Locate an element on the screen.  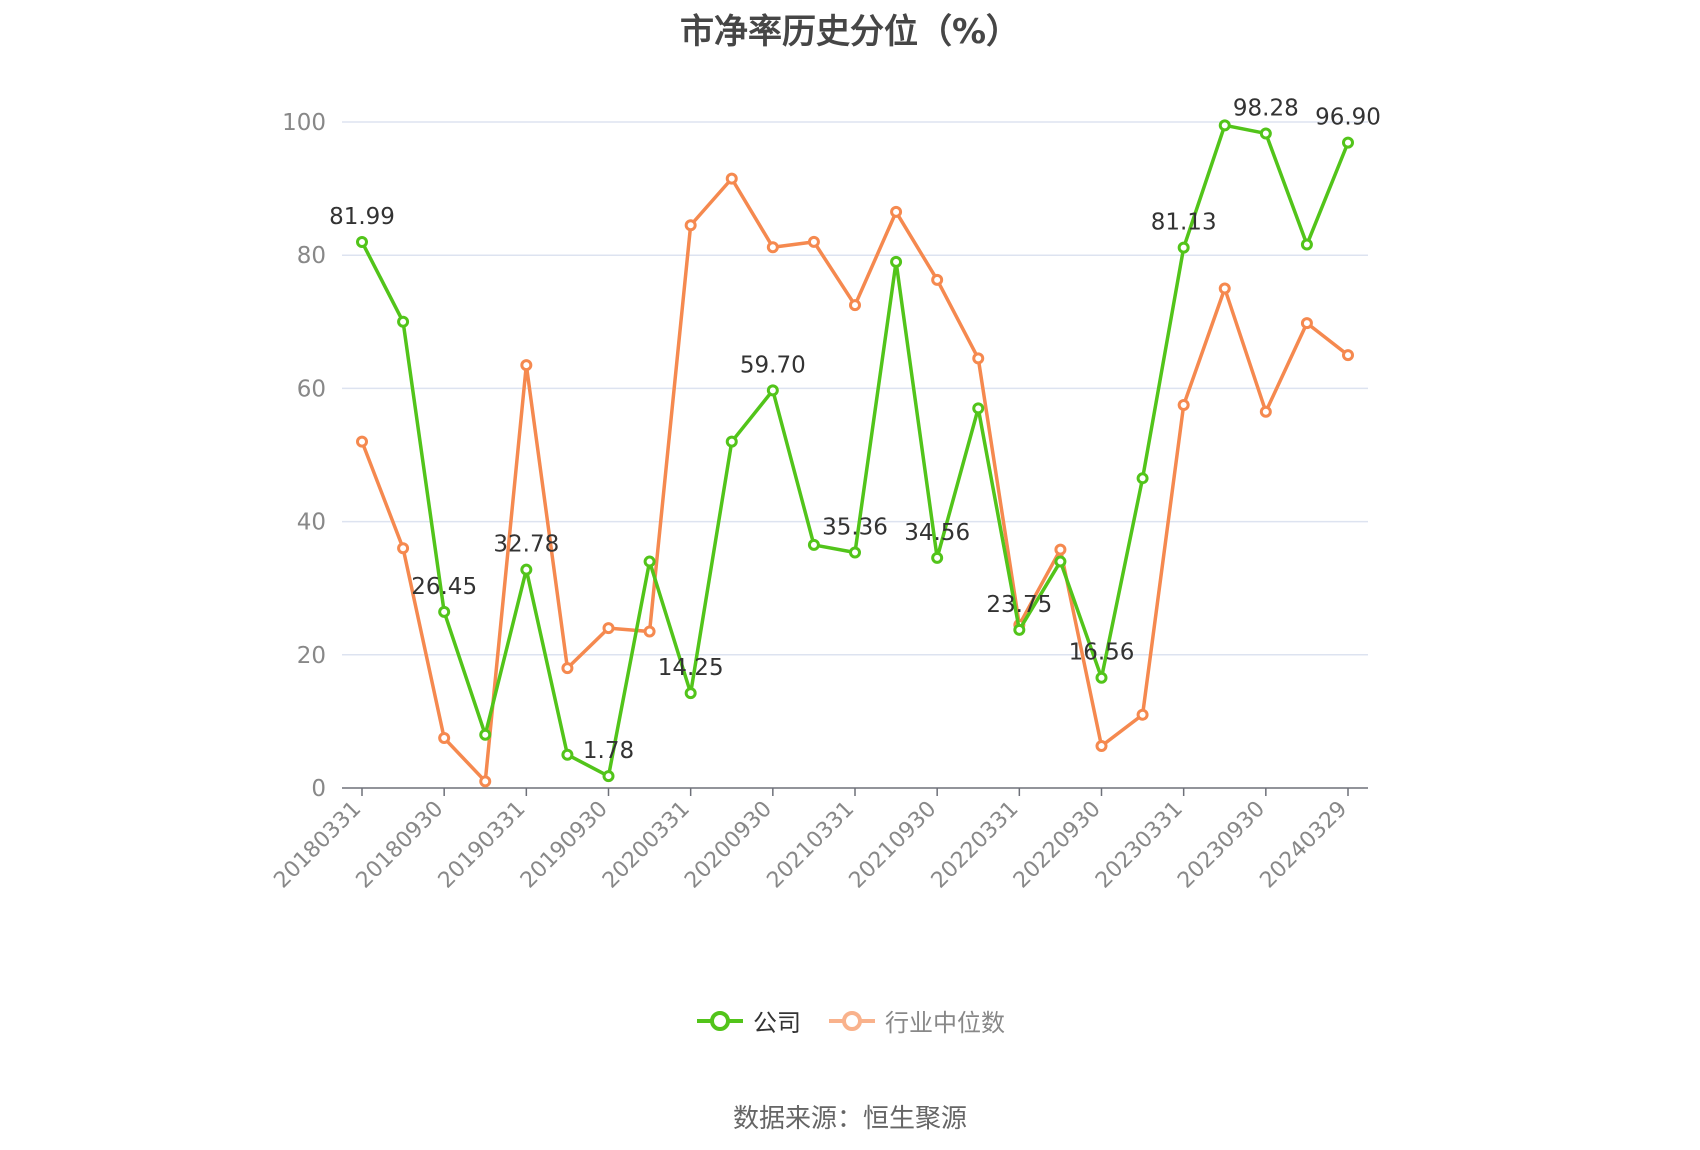
legend-industry-marker is located at coordinates (852, 1020).